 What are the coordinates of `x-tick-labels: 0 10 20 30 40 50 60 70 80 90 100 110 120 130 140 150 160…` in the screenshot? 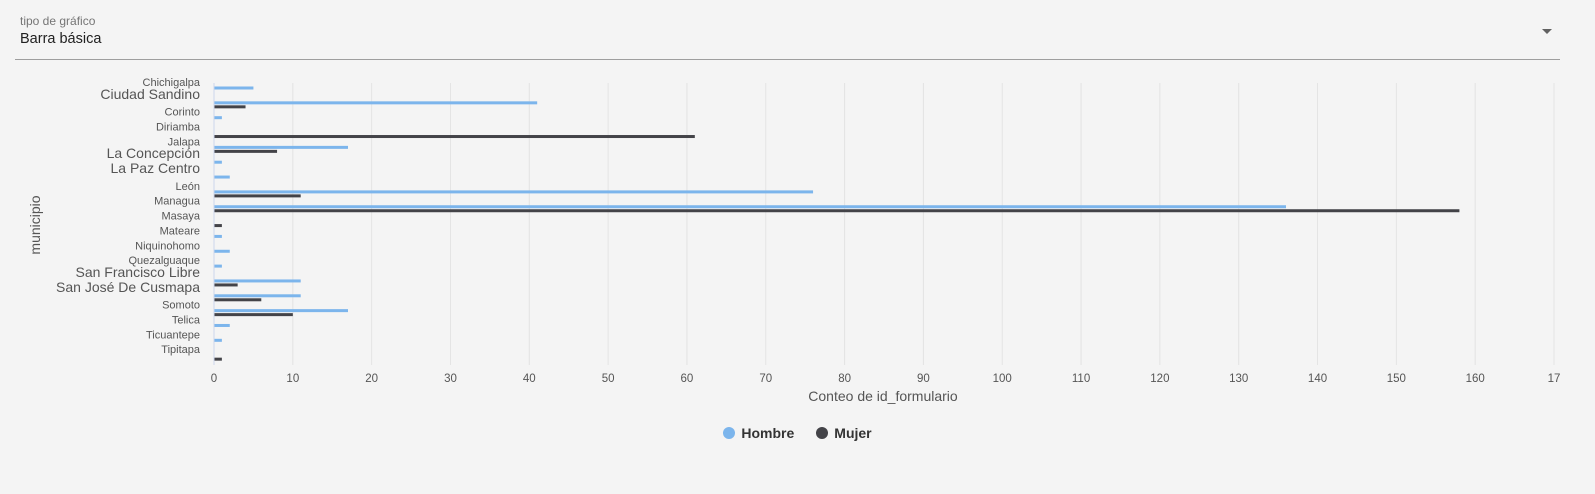 It's located at (886, 379).